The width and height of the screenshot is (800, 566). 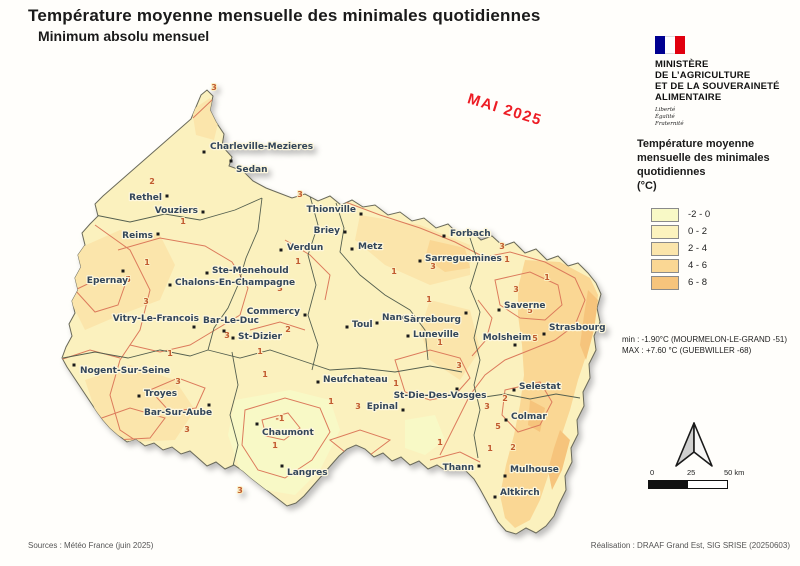 What do you see at coordinates (160, 394) in the screenshot?
I see `city-label: Troyes` at bounding box center [160, 394].